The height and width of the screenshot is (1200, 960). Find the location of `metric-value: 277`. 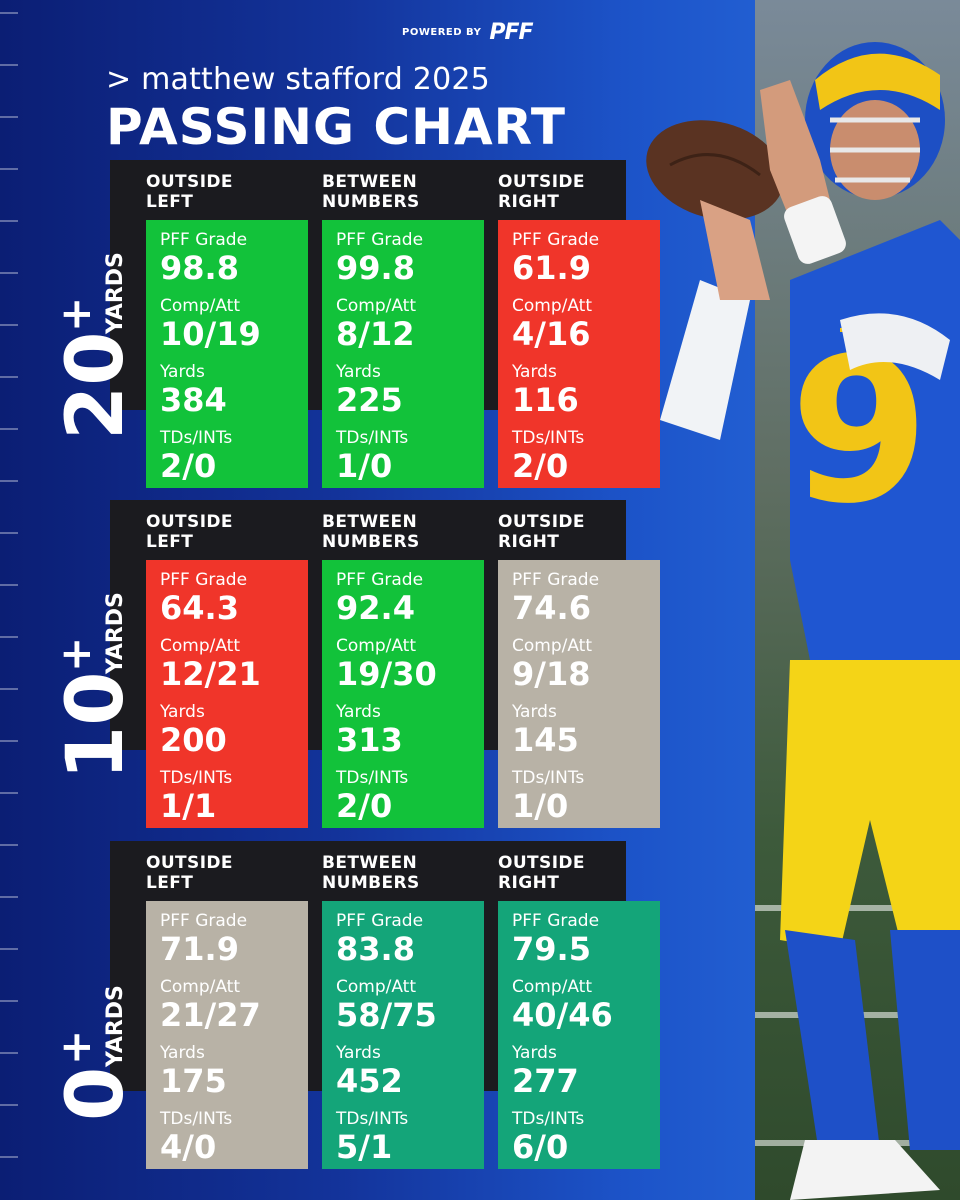

metric-value: 277 is located at coordinates (545, 1081).